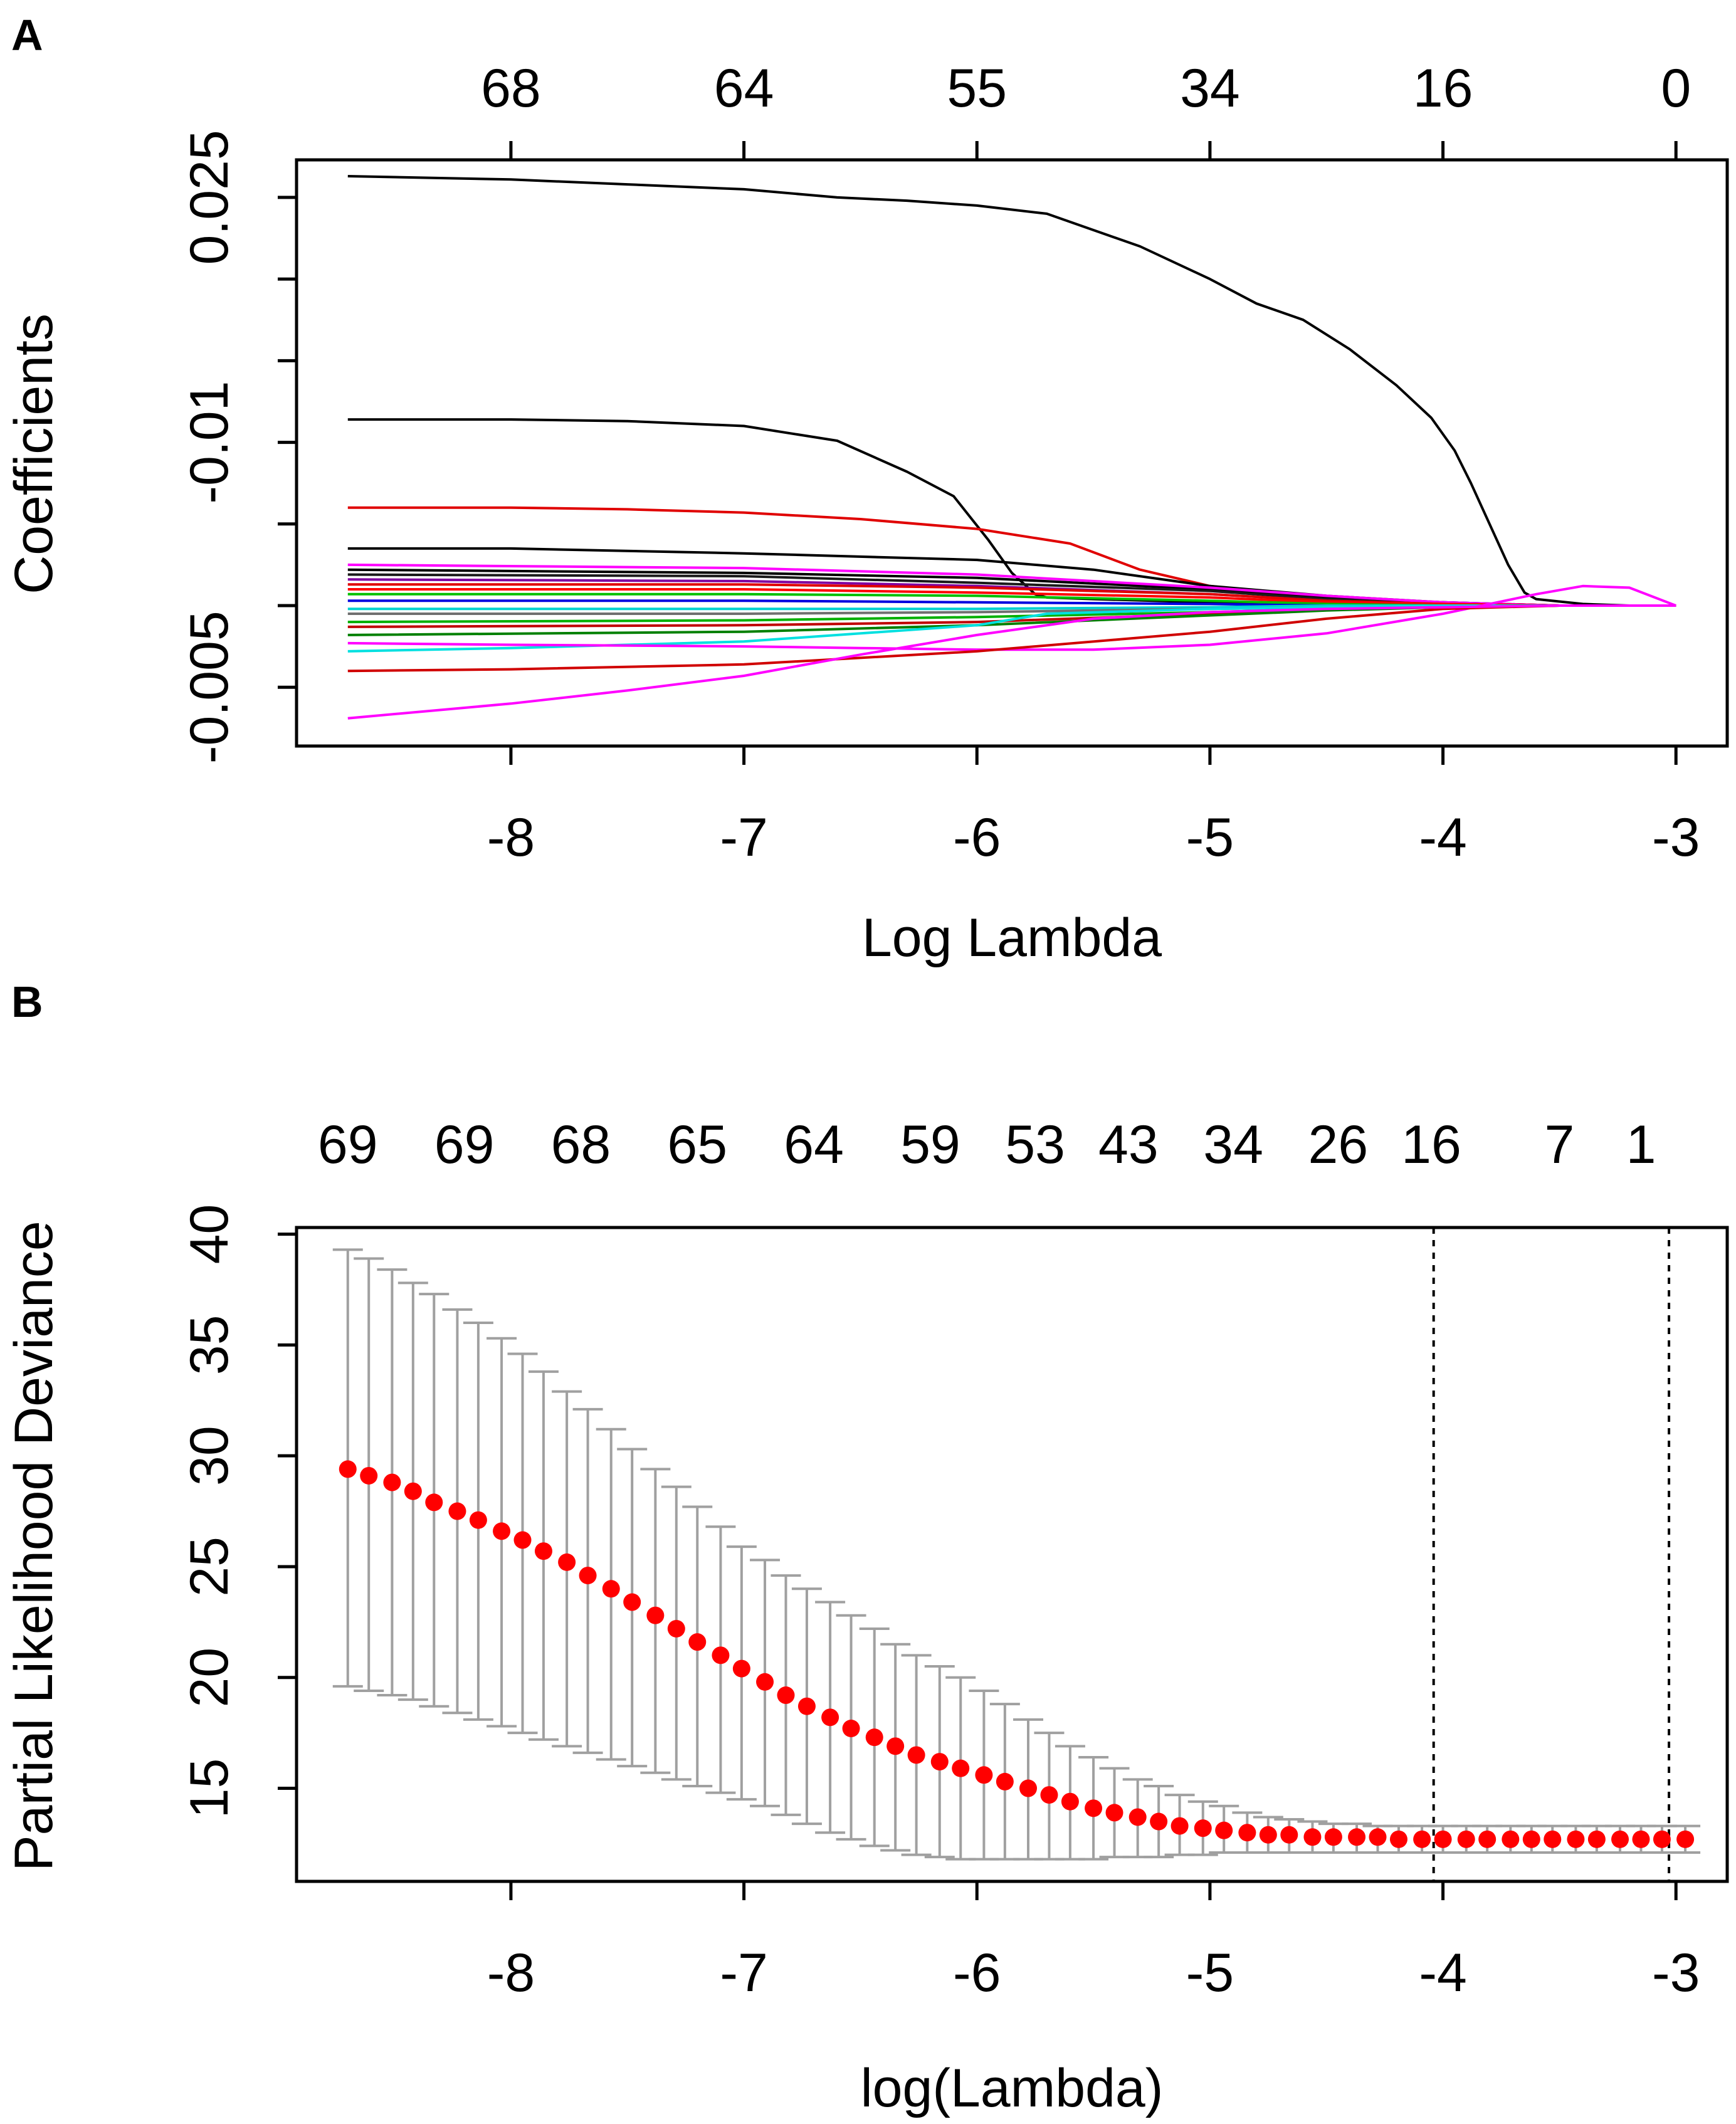 The width and height of the screenshot is (1736, 2124). I want to click on top-count-label-b: 7, so click(1559, 1145).